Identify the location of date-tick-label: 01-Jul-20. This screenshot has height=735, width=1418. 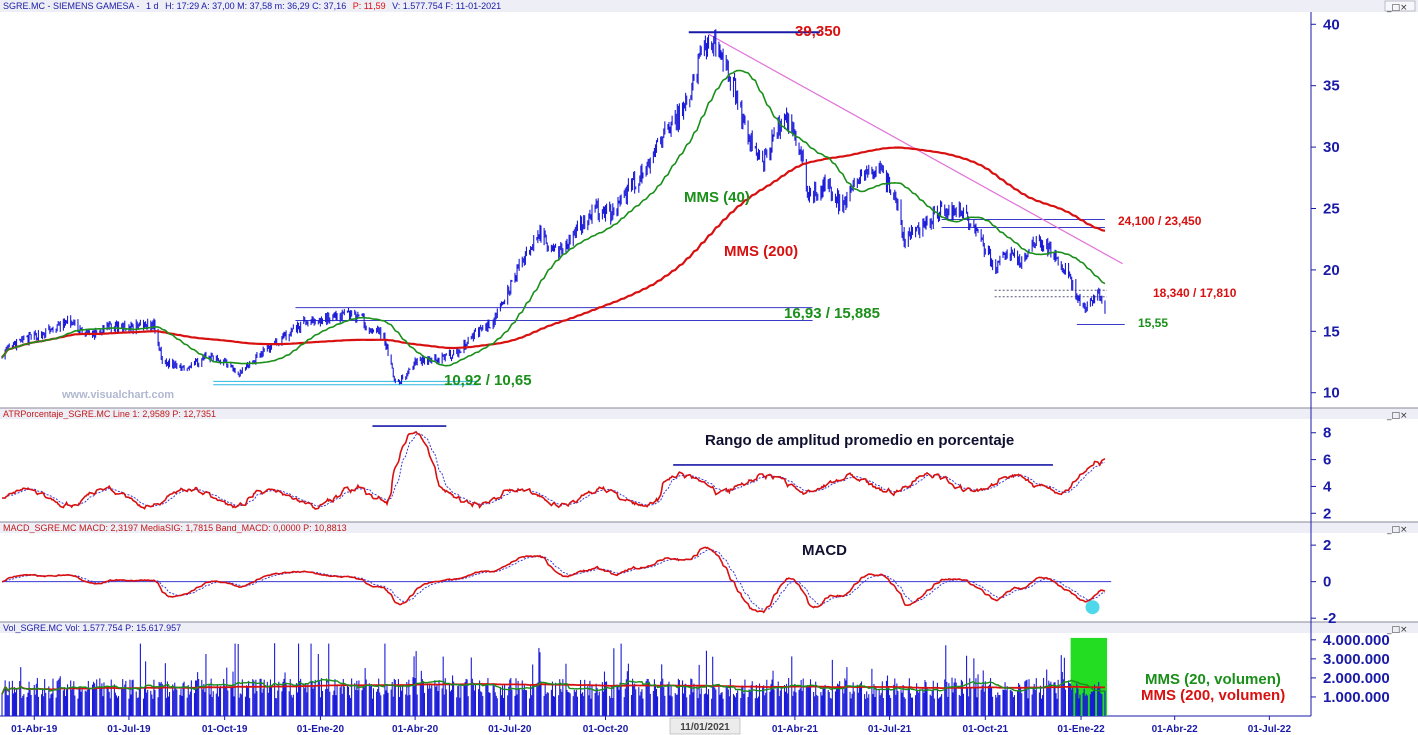
(510, 729).